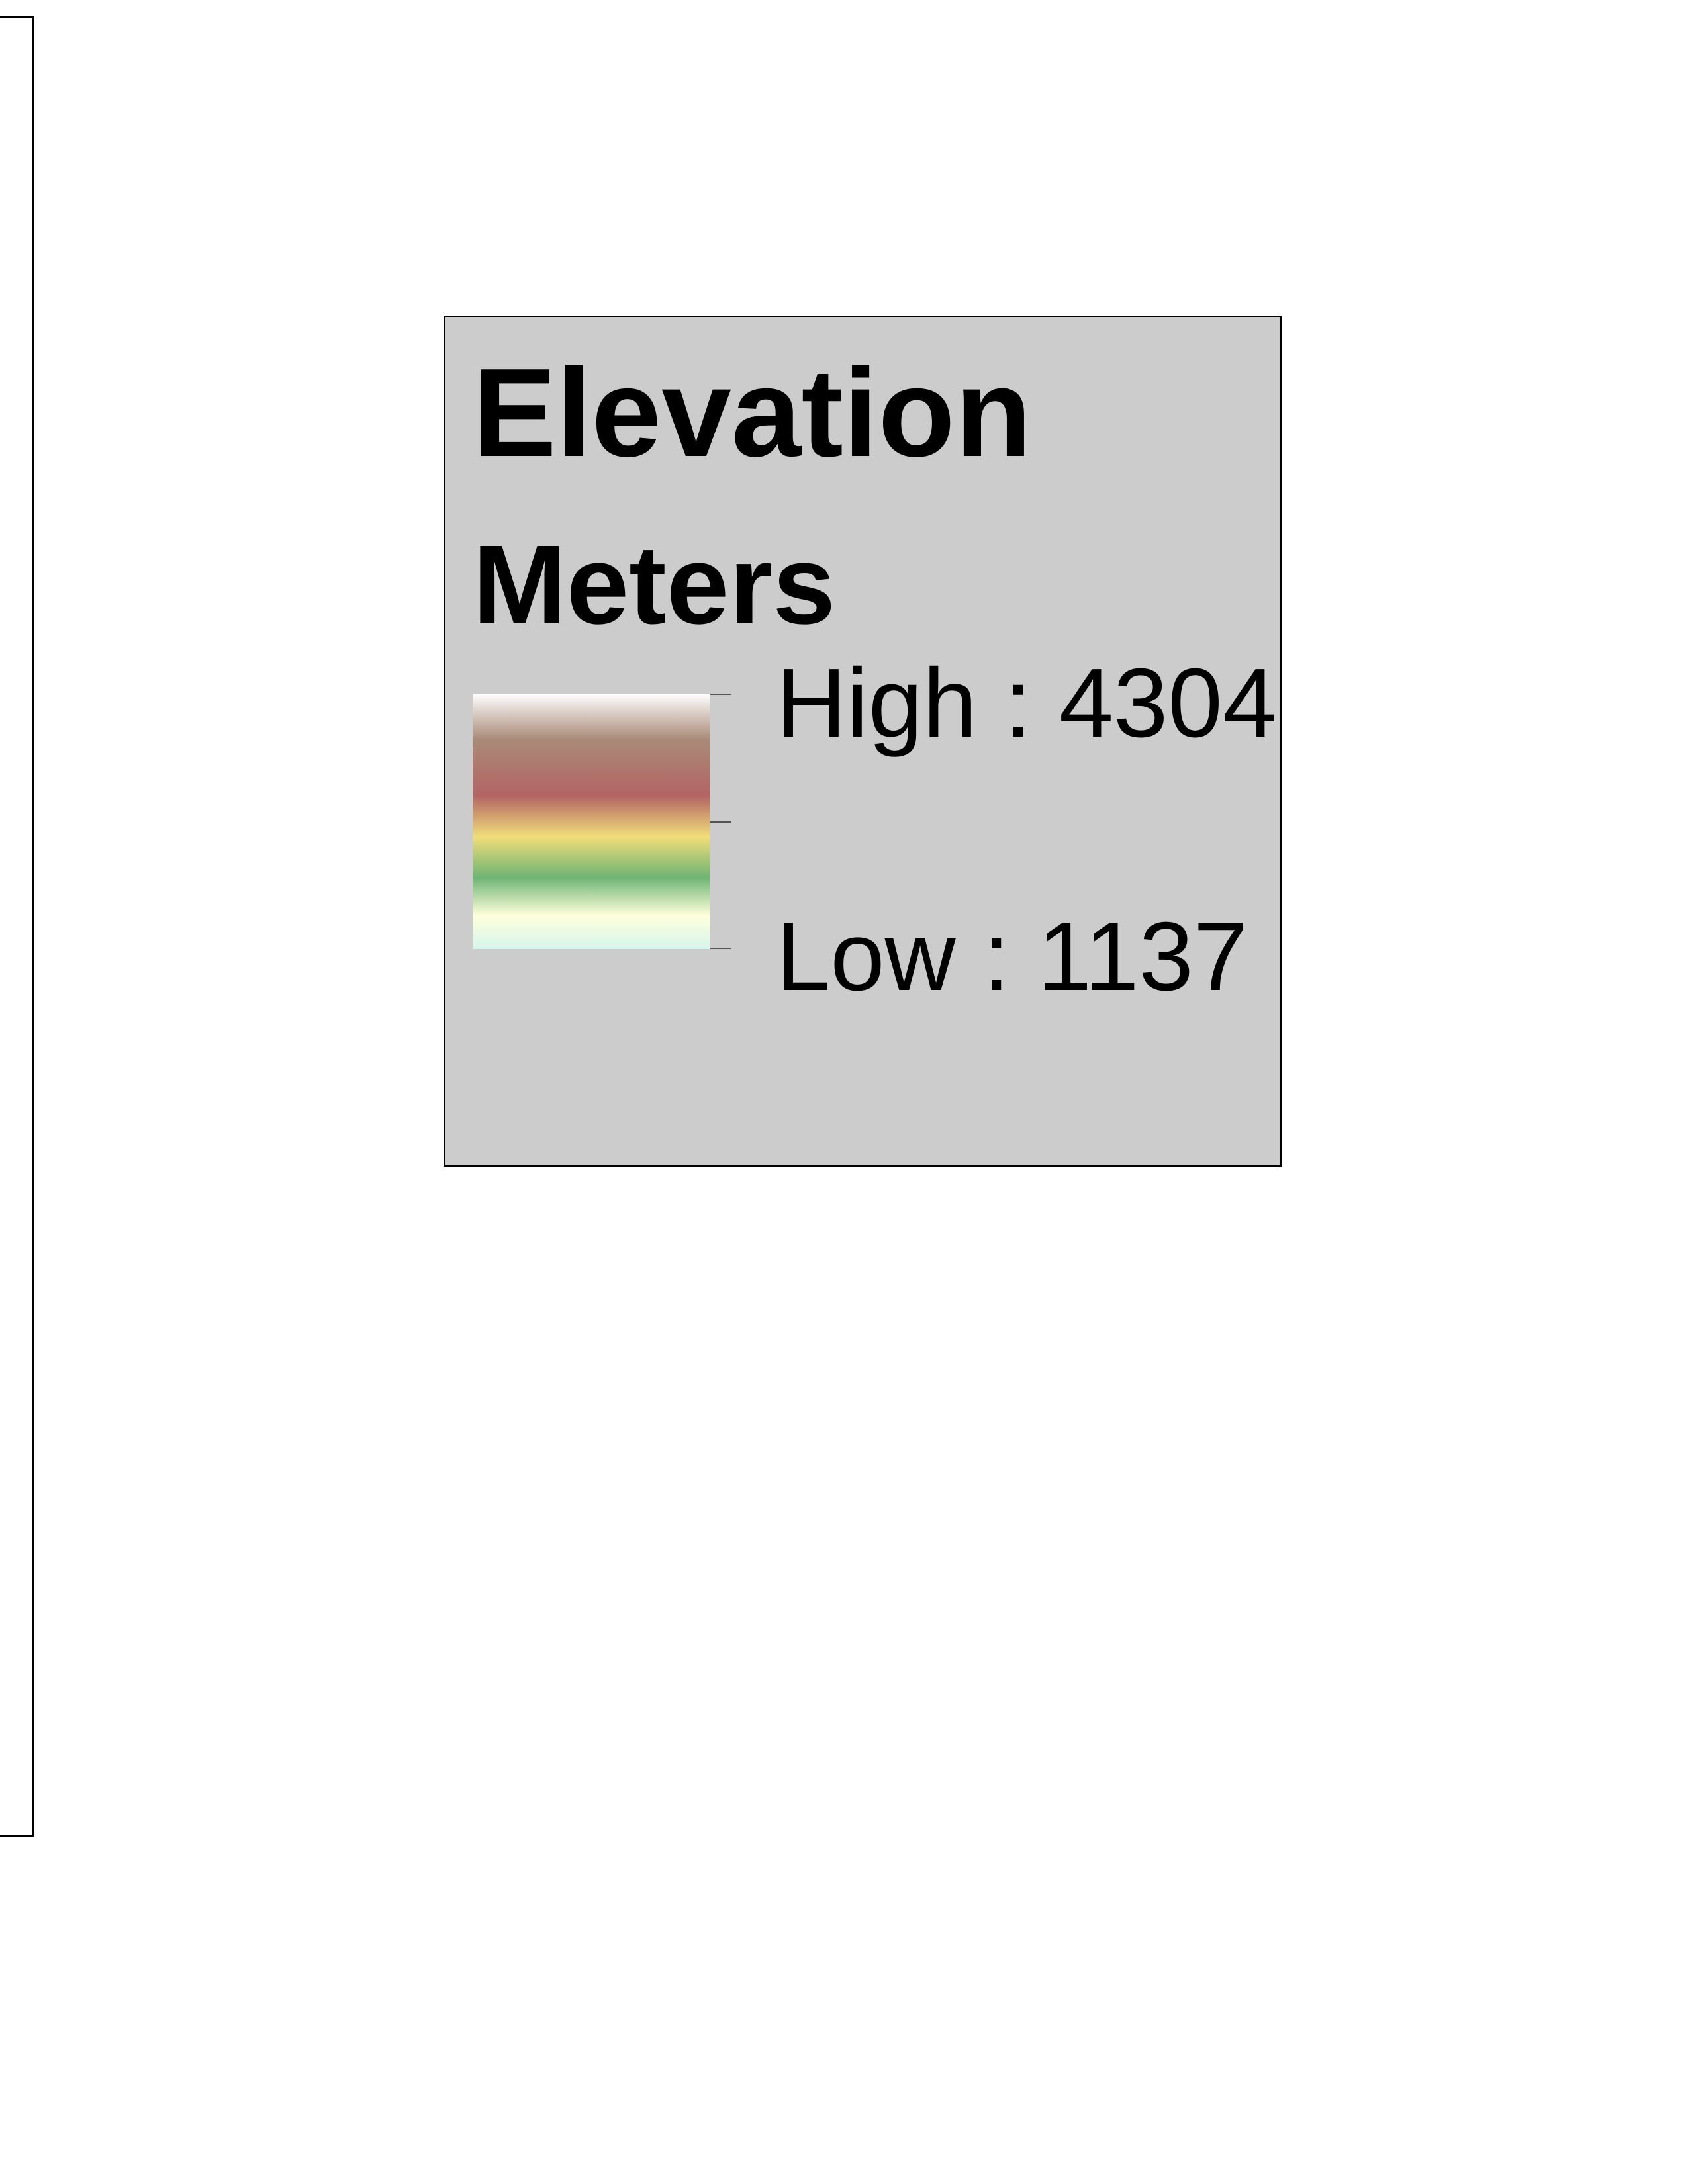 The image size is (1688, 2184). Describe the element at coordinates (591, 822) in the screenshot. I see `elevation-color-ramp` at that location.